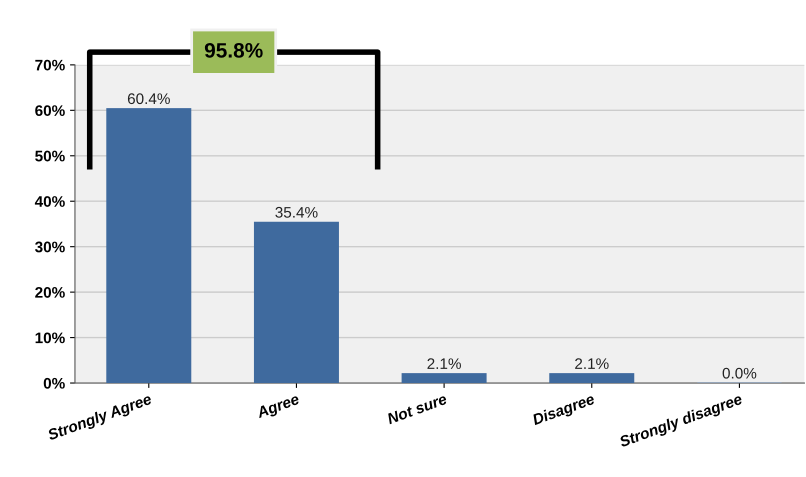 This screenshot has width=806, height=477. What do you see at coordinates (50, 247) in the screenshot?
I see `y-tick-label: 30%` at bounding box center [50, 247].